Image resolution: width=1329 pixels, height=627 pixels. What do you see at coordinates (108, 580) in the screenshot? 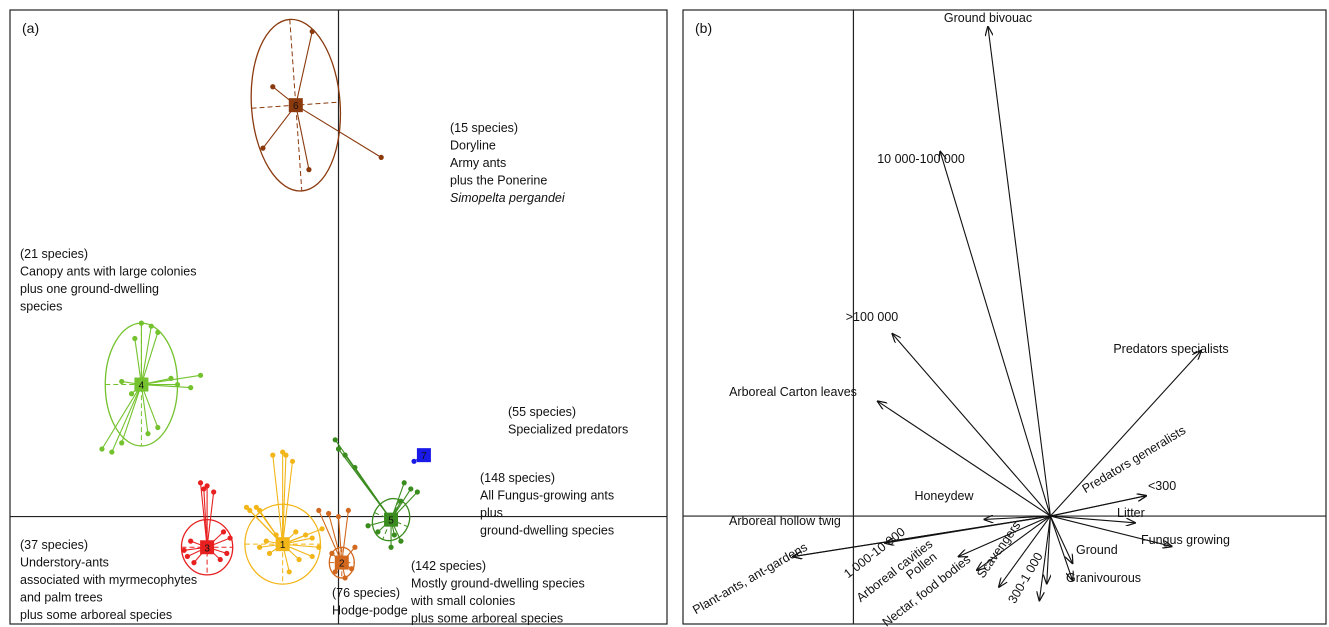
I see `cluster-annotation-line: associated with myrmecophytes` at bounding box center [108, 580].